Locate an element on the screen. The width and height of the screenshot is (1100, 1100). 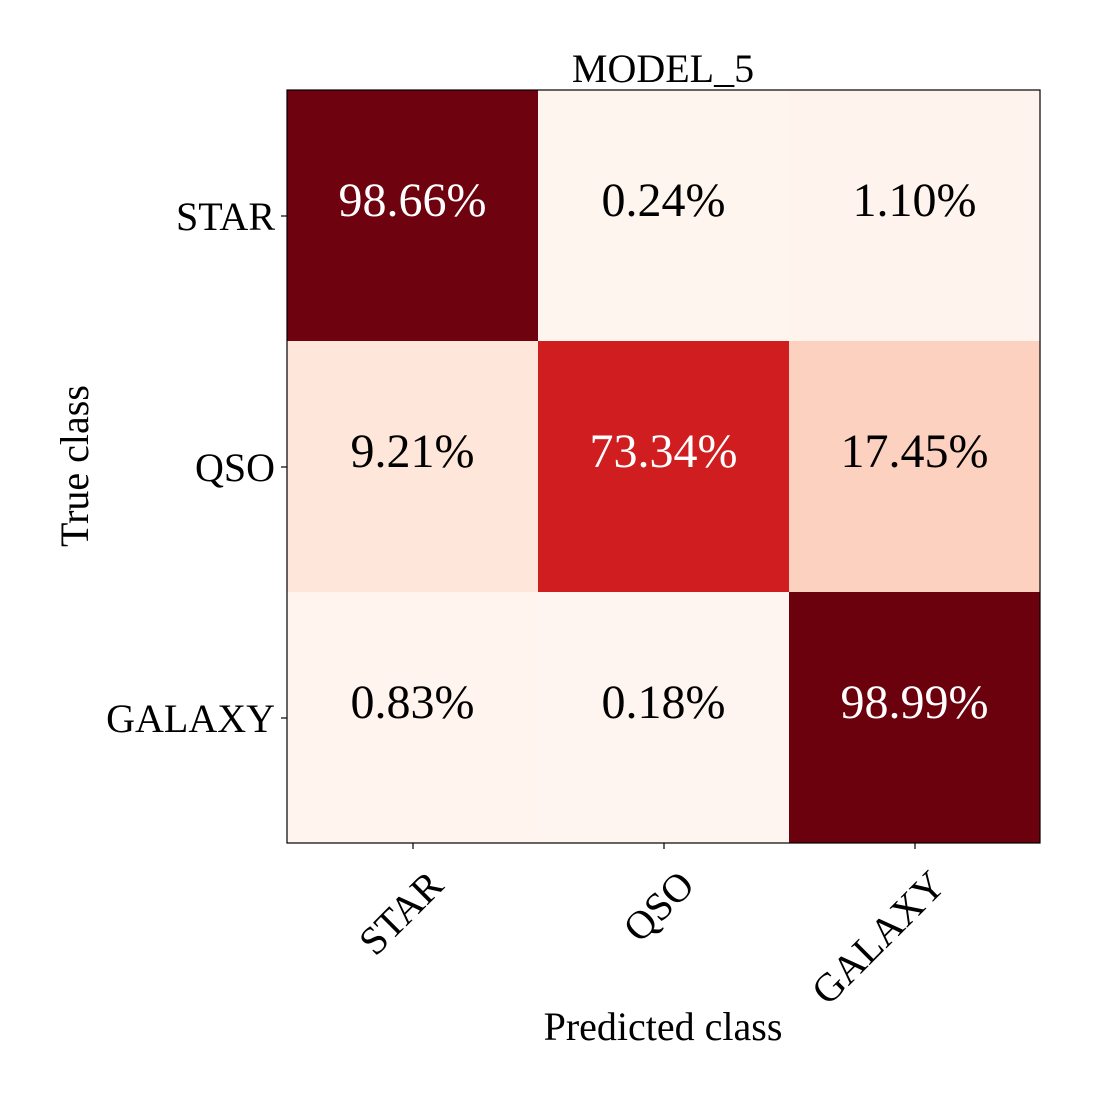
y-tick-label: GALAXY is located at coordinates (190, 718).